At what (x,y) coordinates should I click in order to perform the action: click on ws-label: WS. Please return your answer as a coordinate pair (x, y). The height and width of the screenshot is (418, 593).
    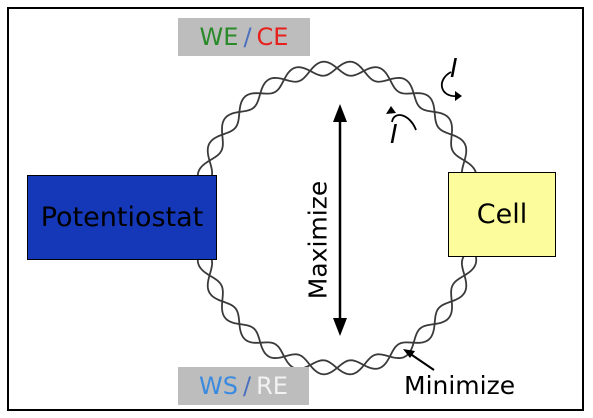
    Looking at the image, I should click on (219, 386).